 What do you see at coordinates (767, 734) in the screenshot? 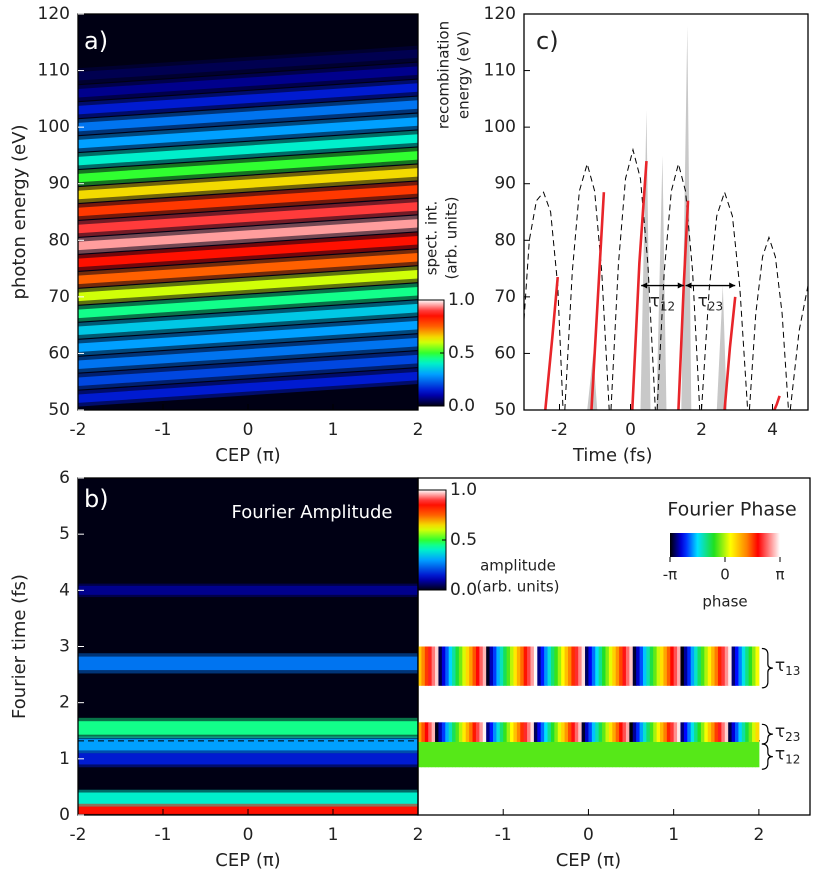
I see `brace` at bounding box center [767, 734].